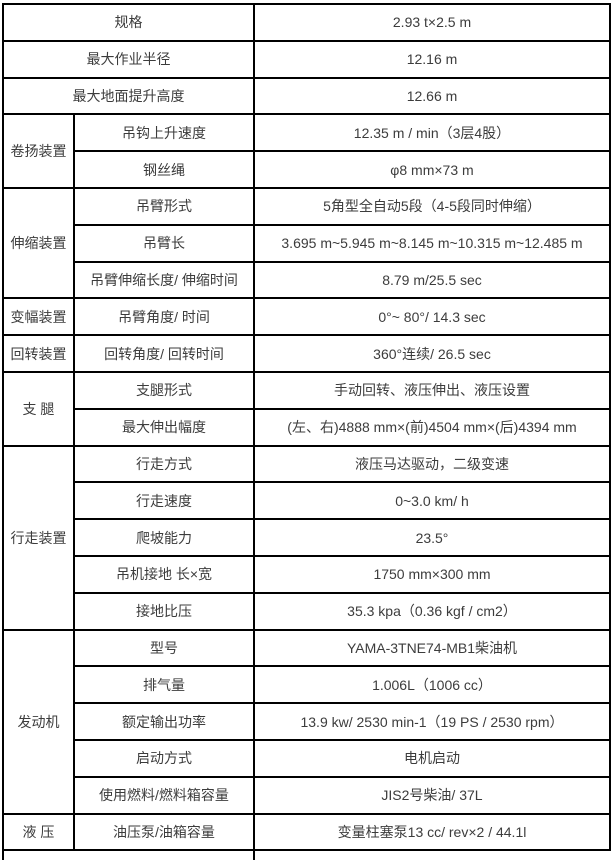  Describe the element at coordinates (432, 501) in the screenshot. I see `spec-value-cell: 0~3.0 km/ h` at that location.